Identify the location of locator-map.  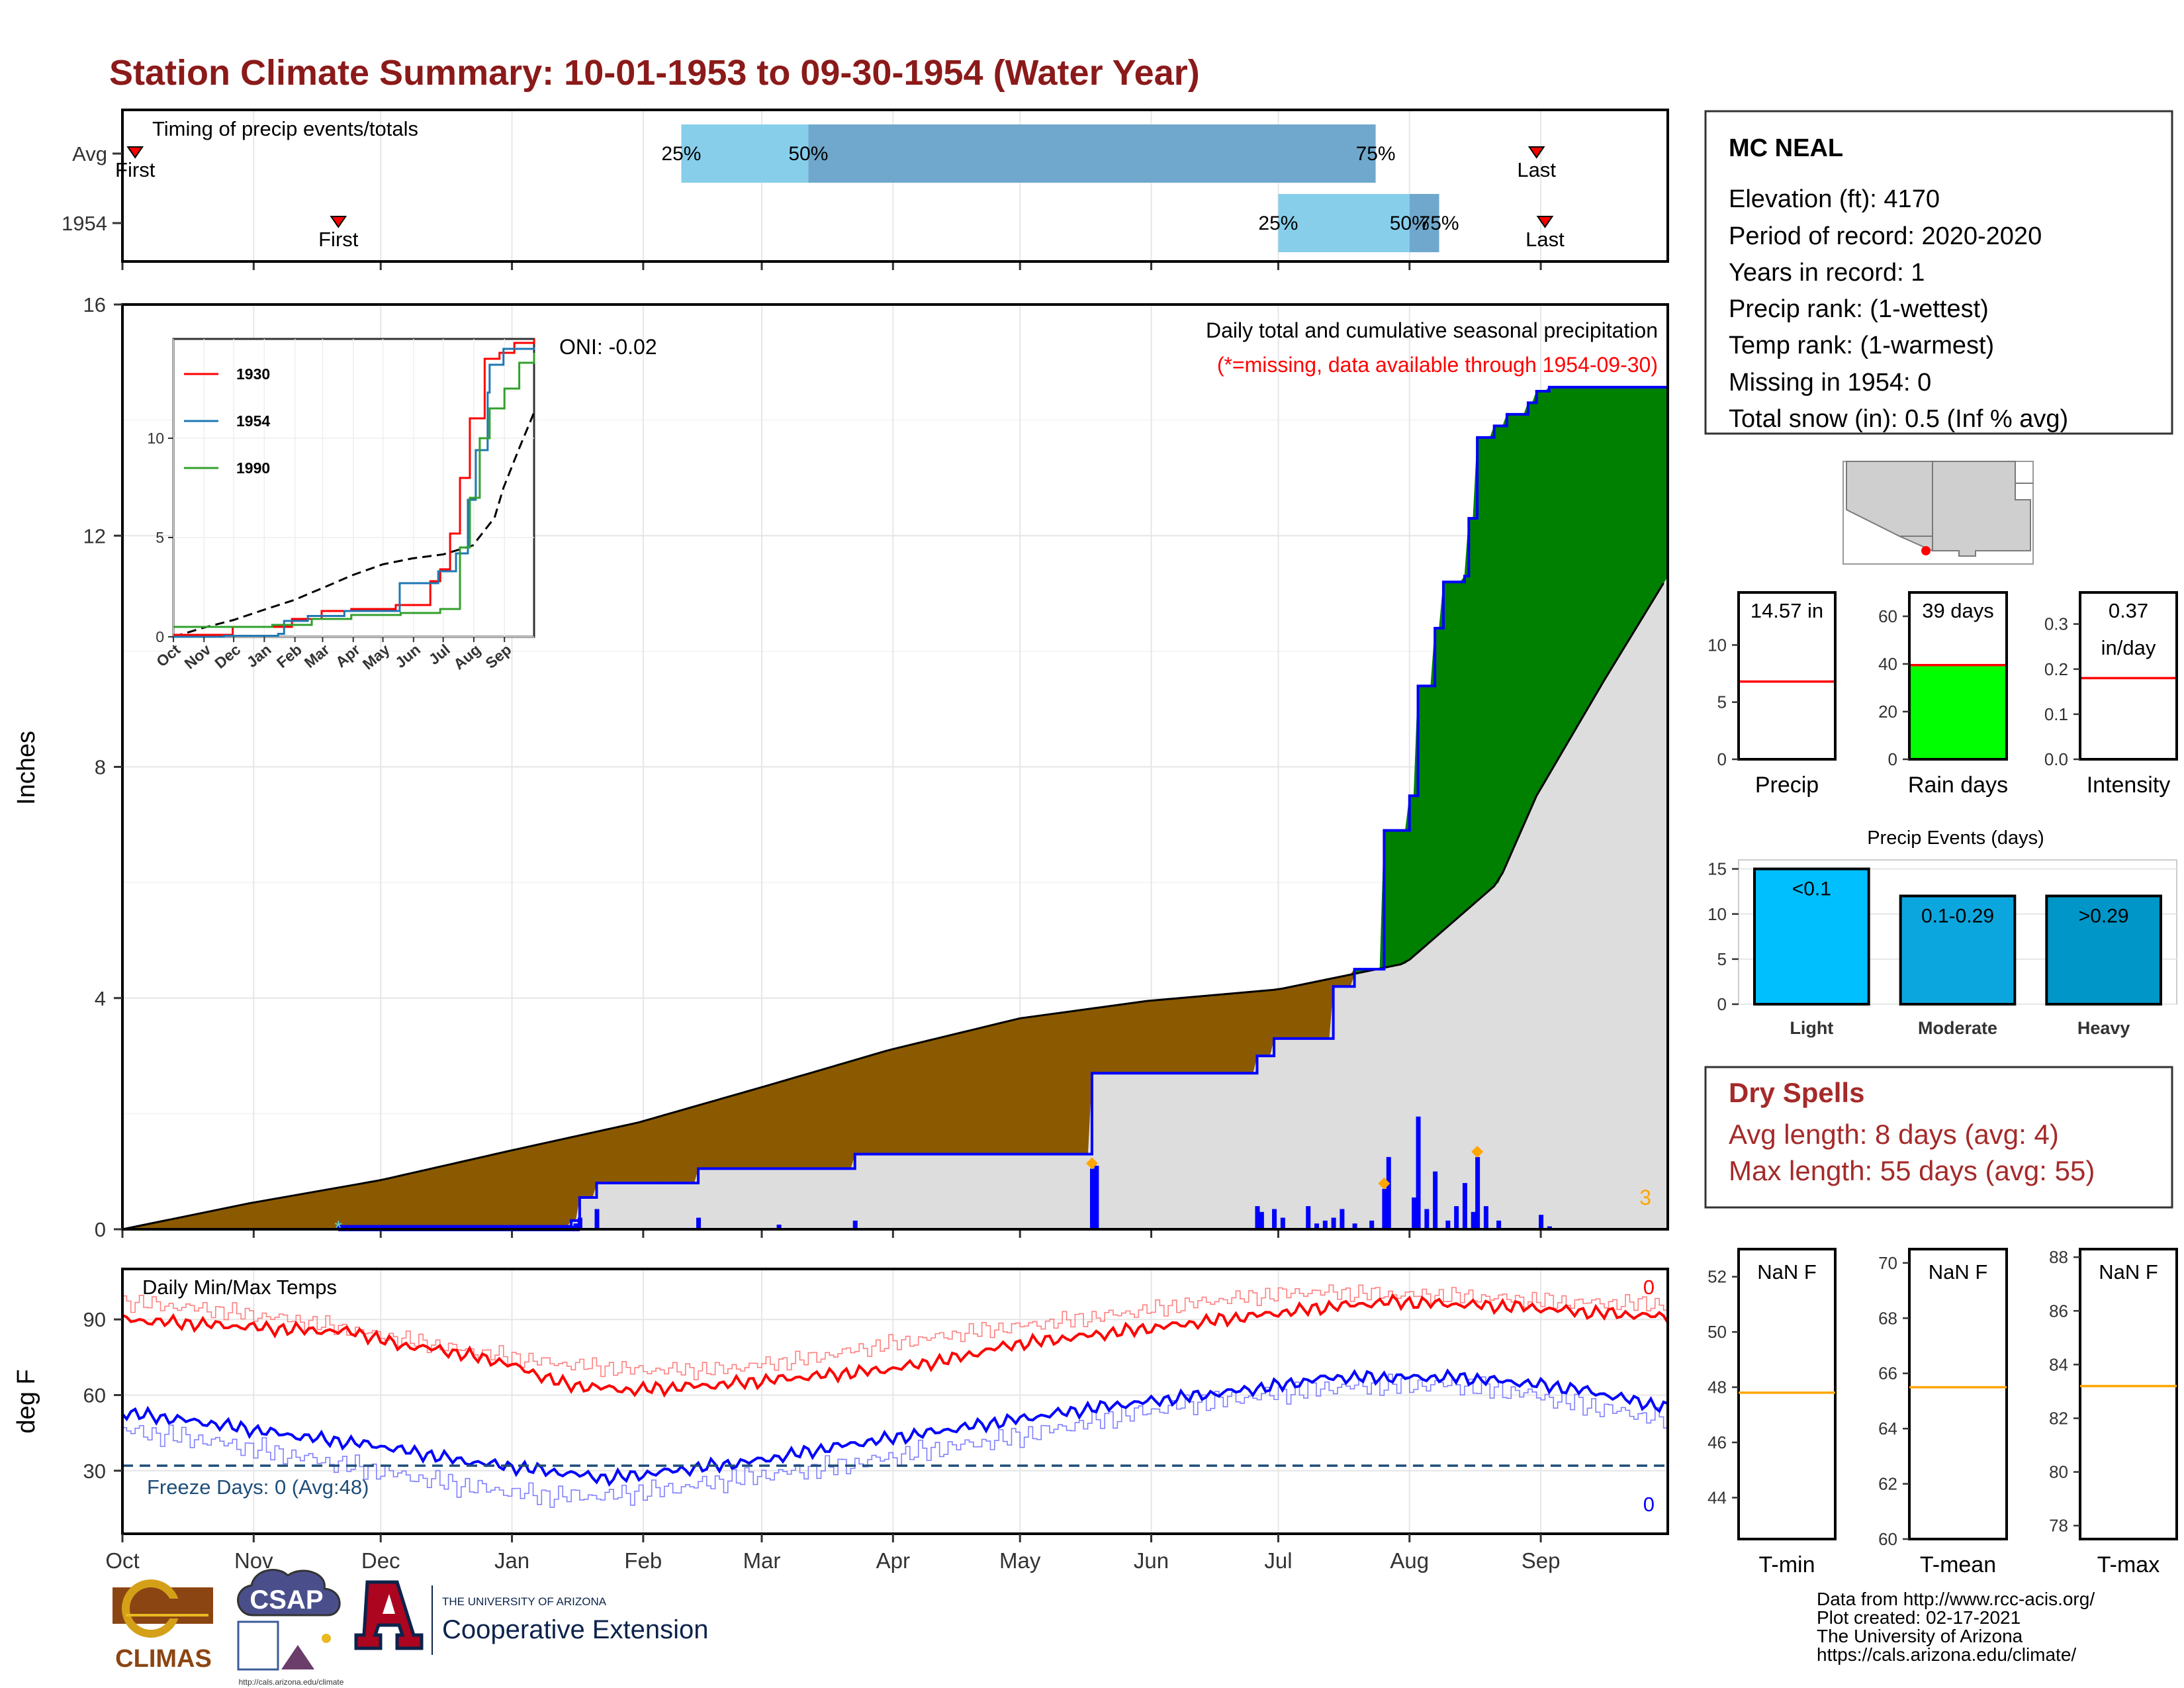
(1939, 513).